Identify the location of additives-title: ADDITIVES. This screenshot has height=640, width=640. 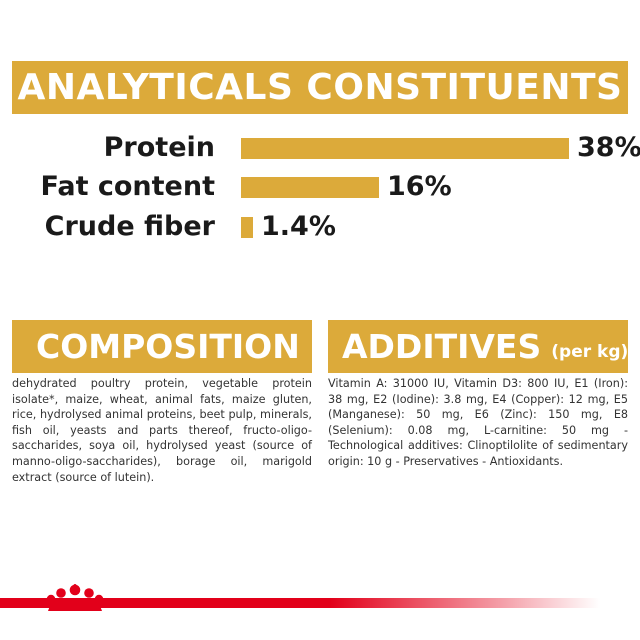
(442, 346).